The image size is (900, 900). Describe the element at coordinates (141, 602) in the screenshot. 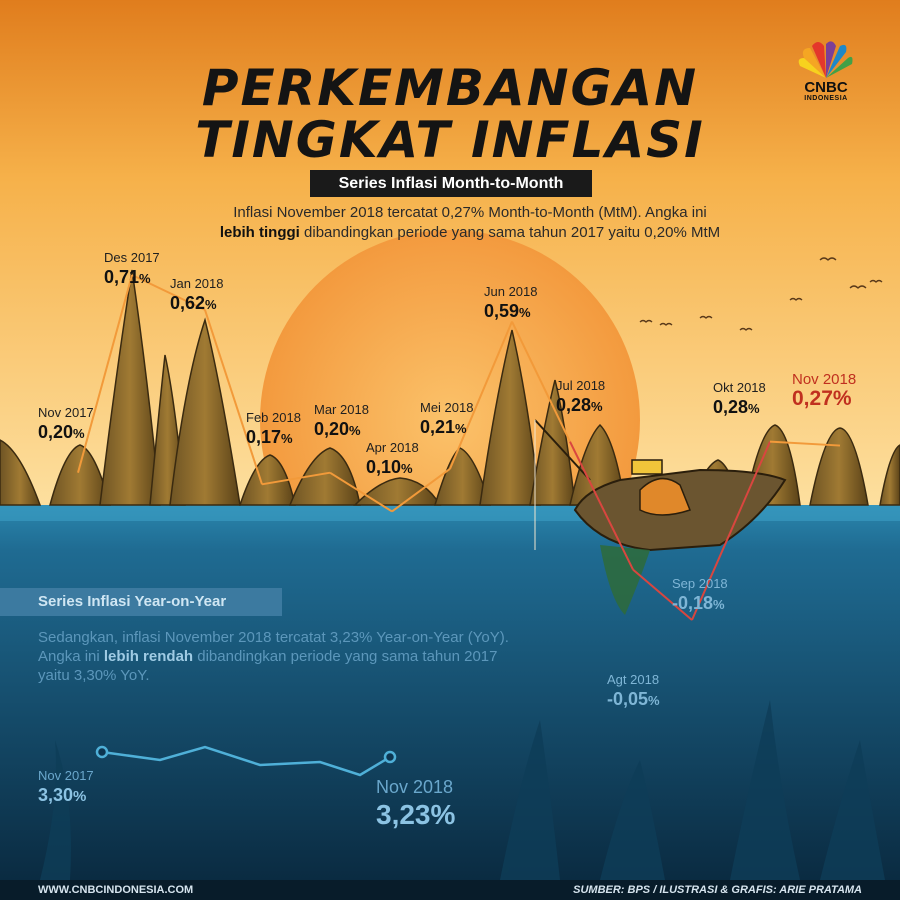

I see `yoy-section-heading: Series Inflasi Year-on-Year` at that location.